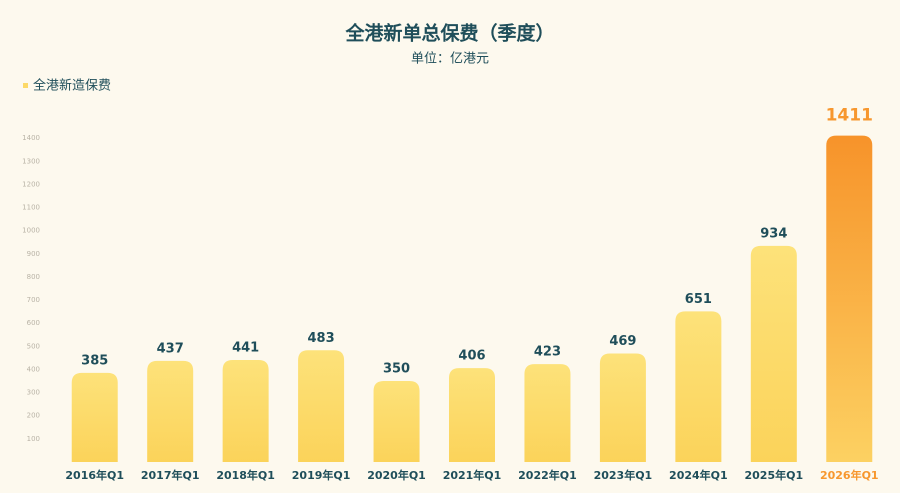 The image size is (900, 493). I want to click on y-tick-label: 1400, so click(31, 138).